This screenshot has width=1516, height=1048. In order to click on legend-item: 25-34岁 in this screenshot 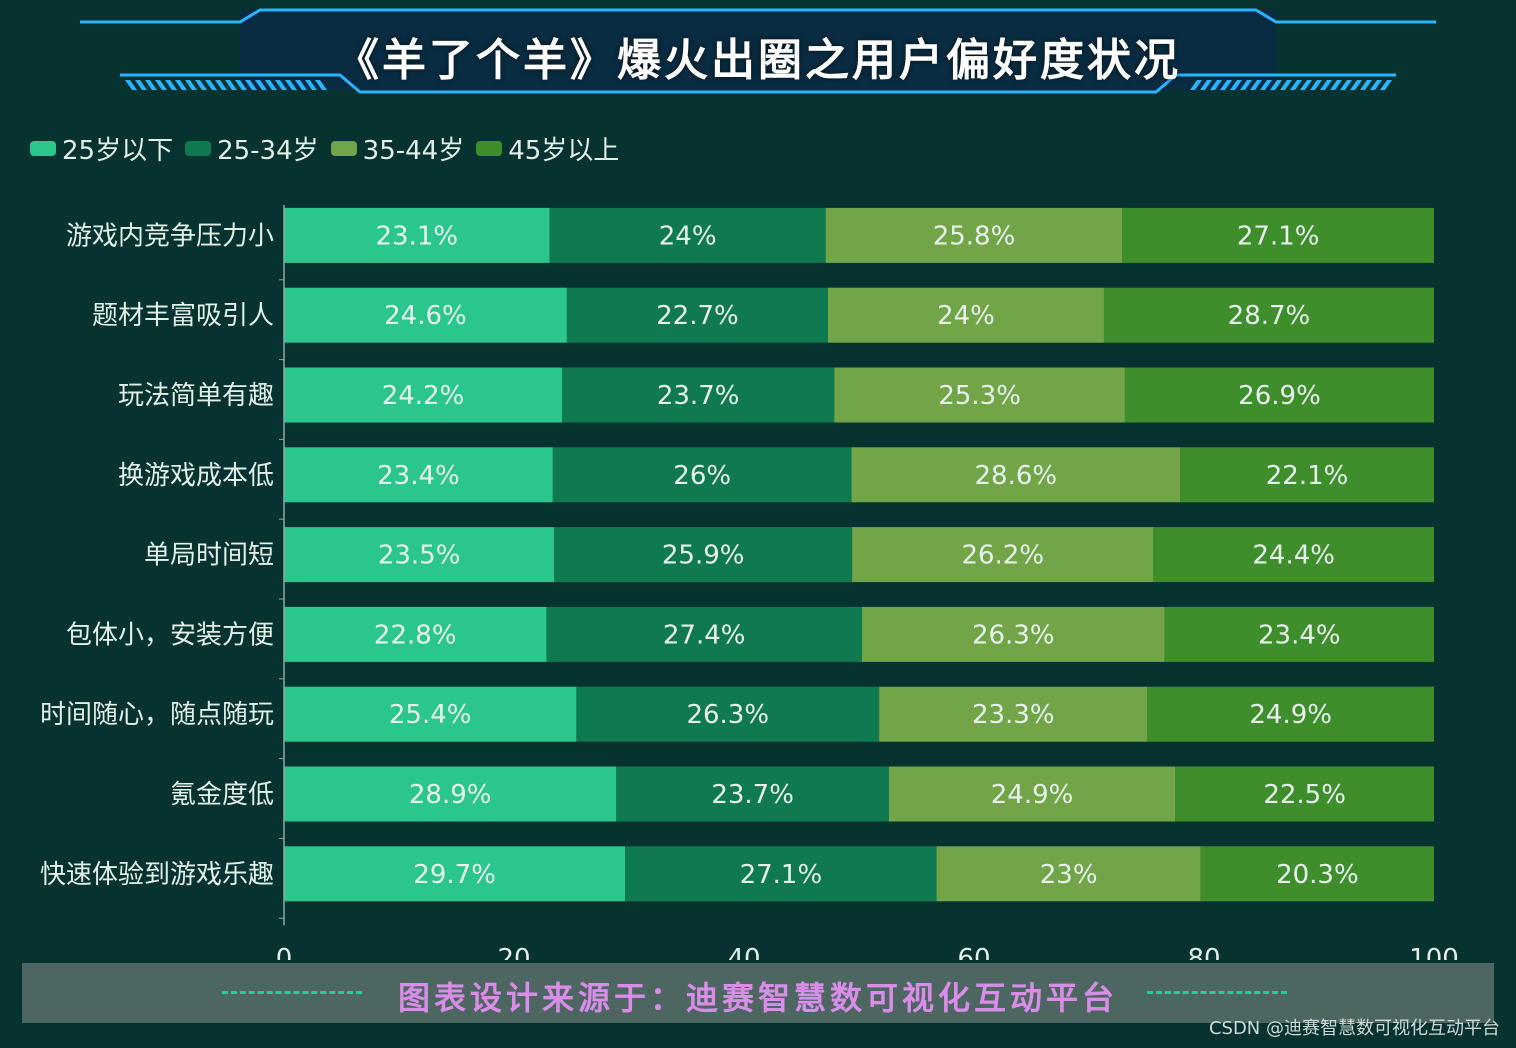, I will do `click(252, 148)`.